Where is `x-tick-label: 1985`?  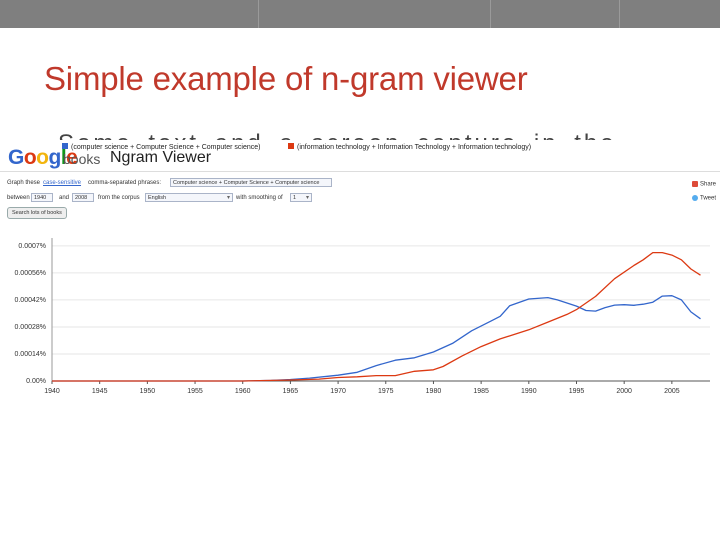
x-tick-label: 1985 is located at coordinates (481, 391).